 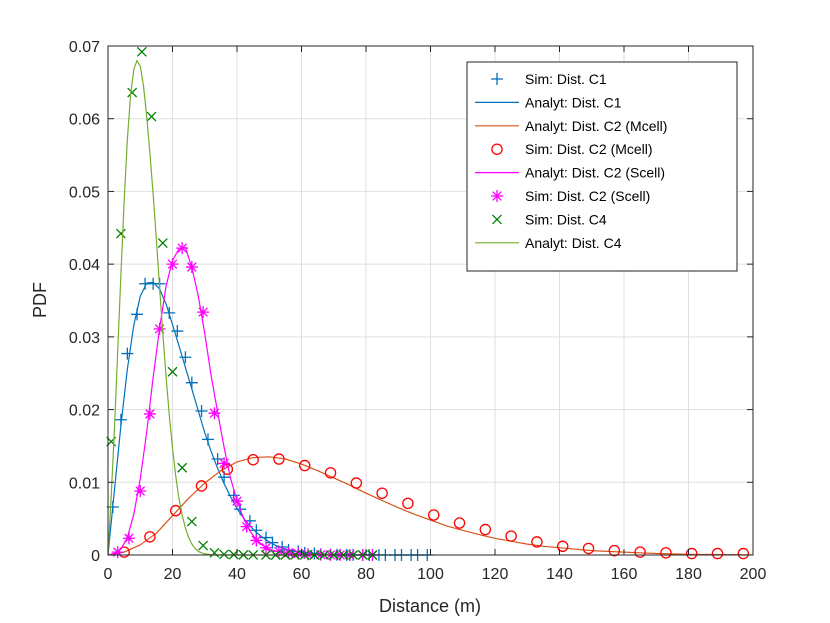 What do you see at coordinates (566, 219) in the screenshot?
I see `legend-label: Sim: Dist. C4` at bounding box center [566, 219].